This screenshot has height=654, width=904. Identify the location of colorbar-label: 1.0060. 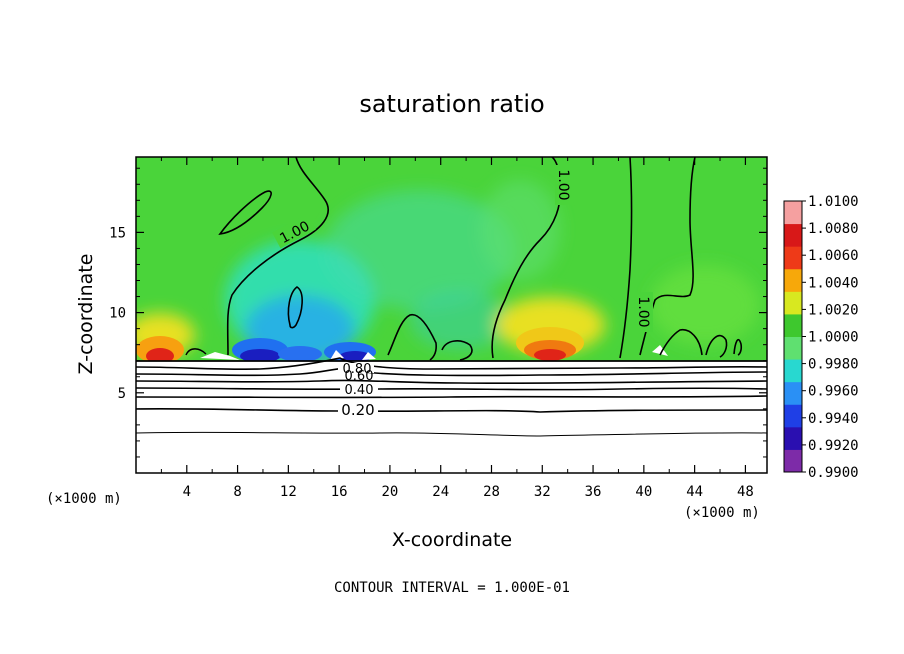
(833, 256).